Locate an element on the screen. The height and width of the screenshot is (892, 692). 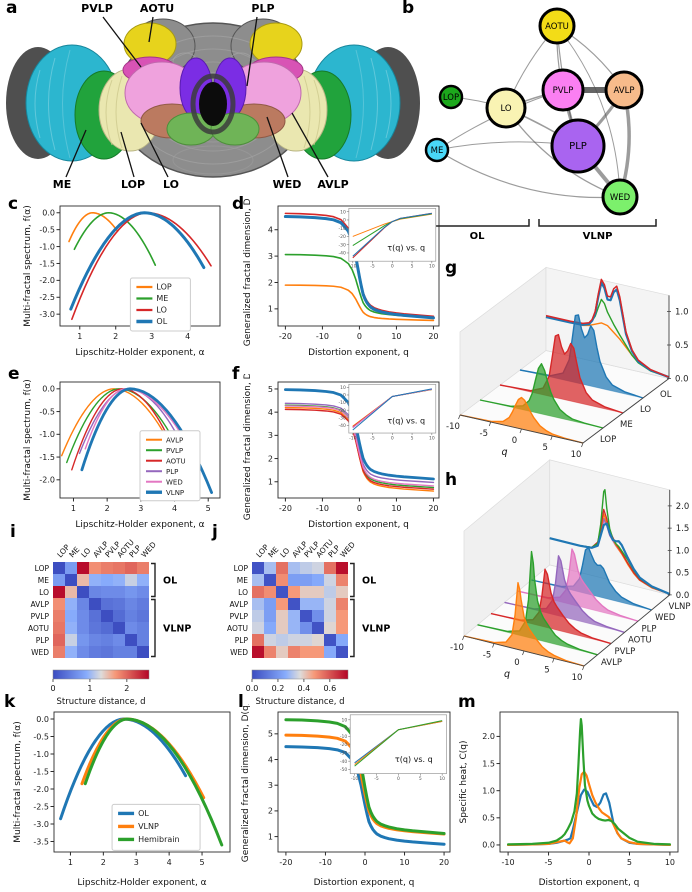
region-network-graph: AOTU LOP LO PVLP AVLP ME PLP WED OL VLNP is located at coordinates (540, 124).